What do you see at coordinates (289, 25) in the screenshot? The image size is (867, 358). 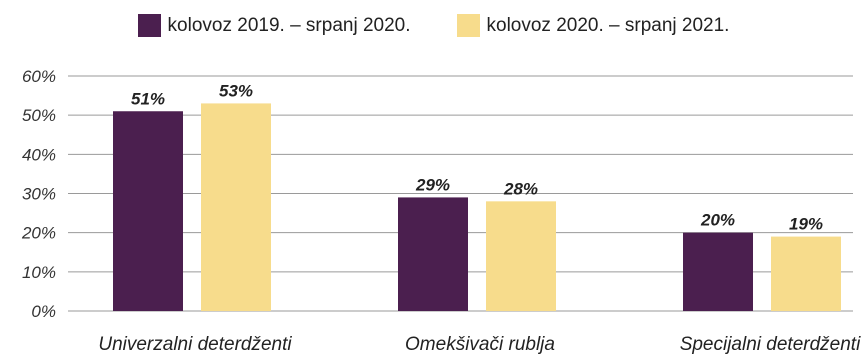 I see `legend-label-series-1: kolovoz 2019. – srpanj 2020.` at bounding box center [289, 25].